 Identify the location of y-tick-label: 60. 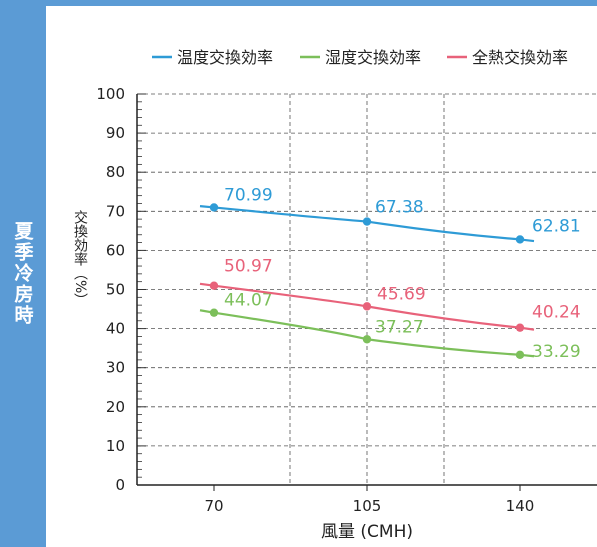
(115, 250).